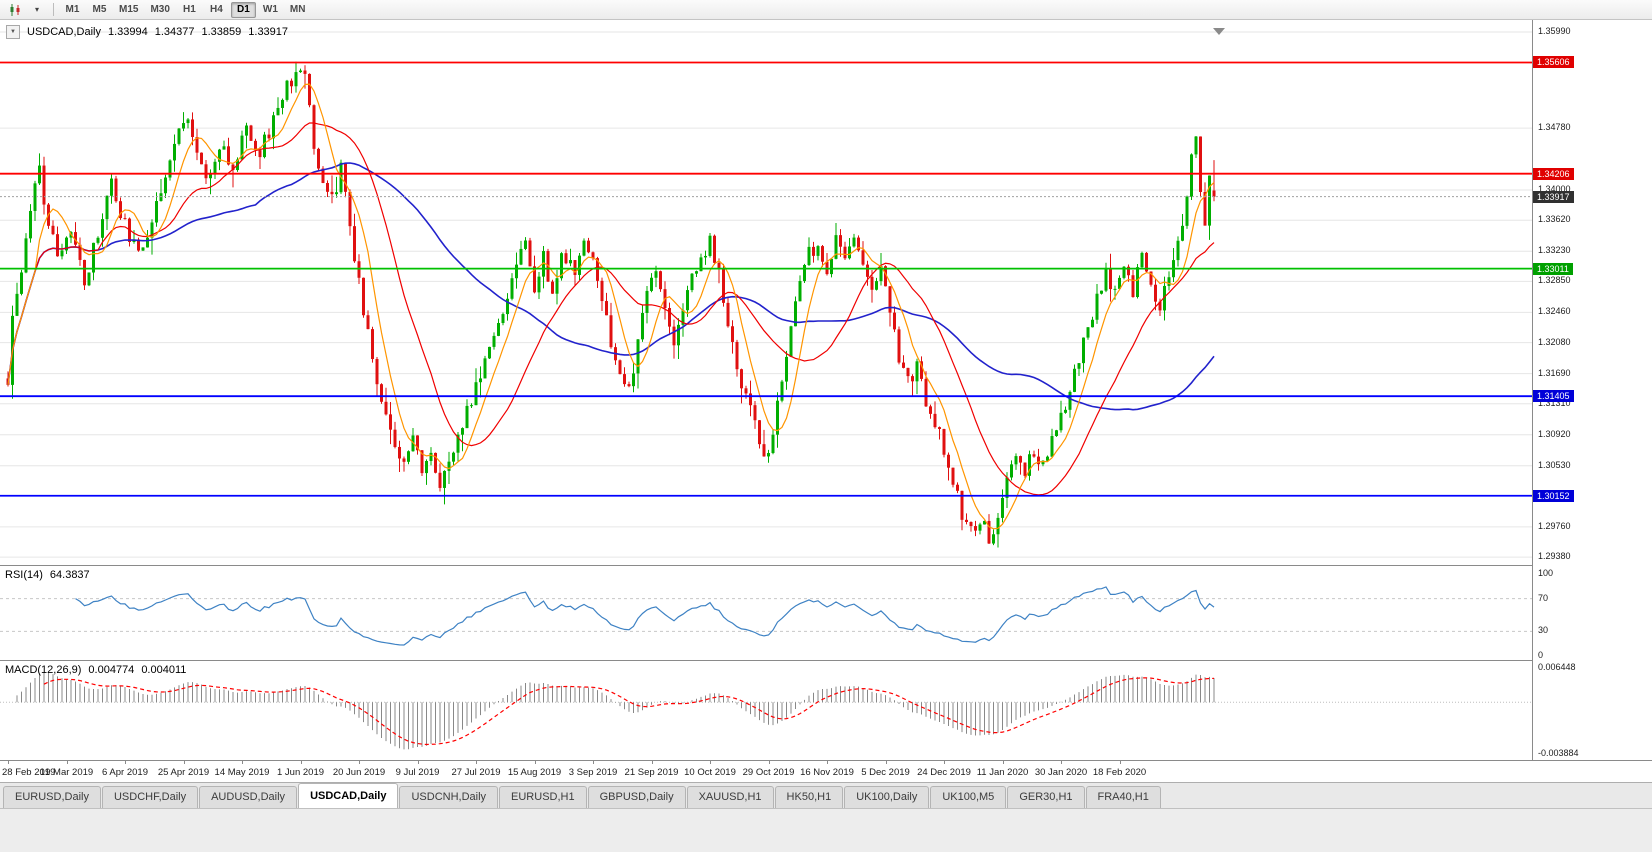  What do you see at coordinates (887, 797) in the screenshot?
I see `chart-tab-uk100-daily: UK100,Daily` at bounding box center [887, 797].